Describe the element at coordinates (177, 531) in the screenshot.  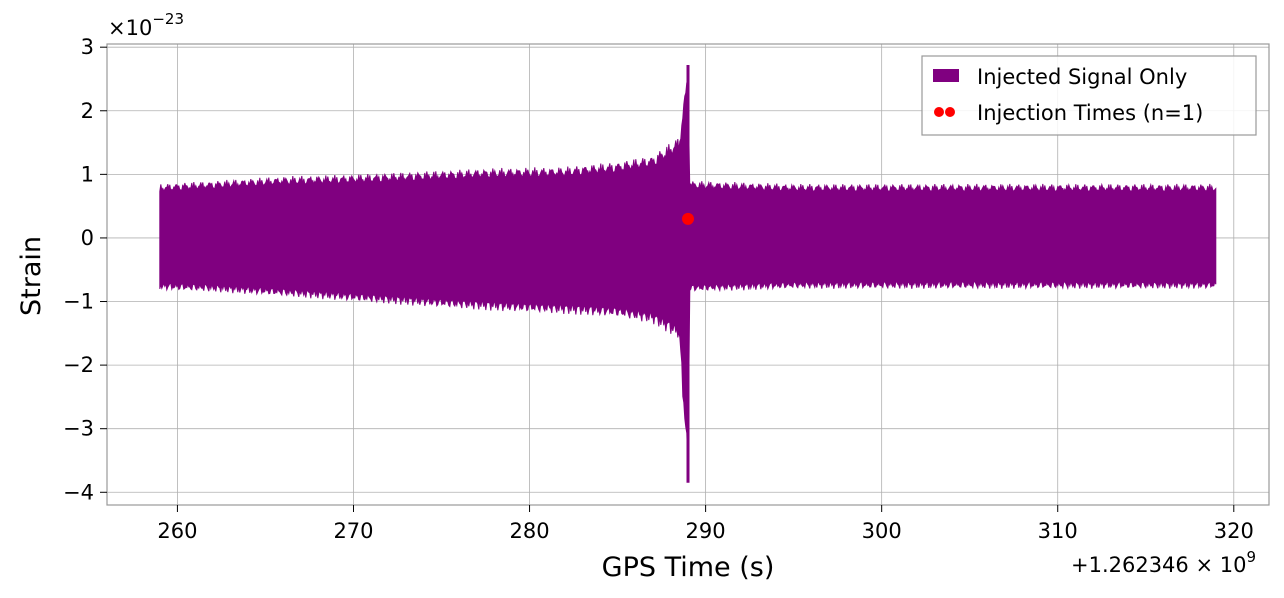
I see `x-tick-label: 260` at that location.